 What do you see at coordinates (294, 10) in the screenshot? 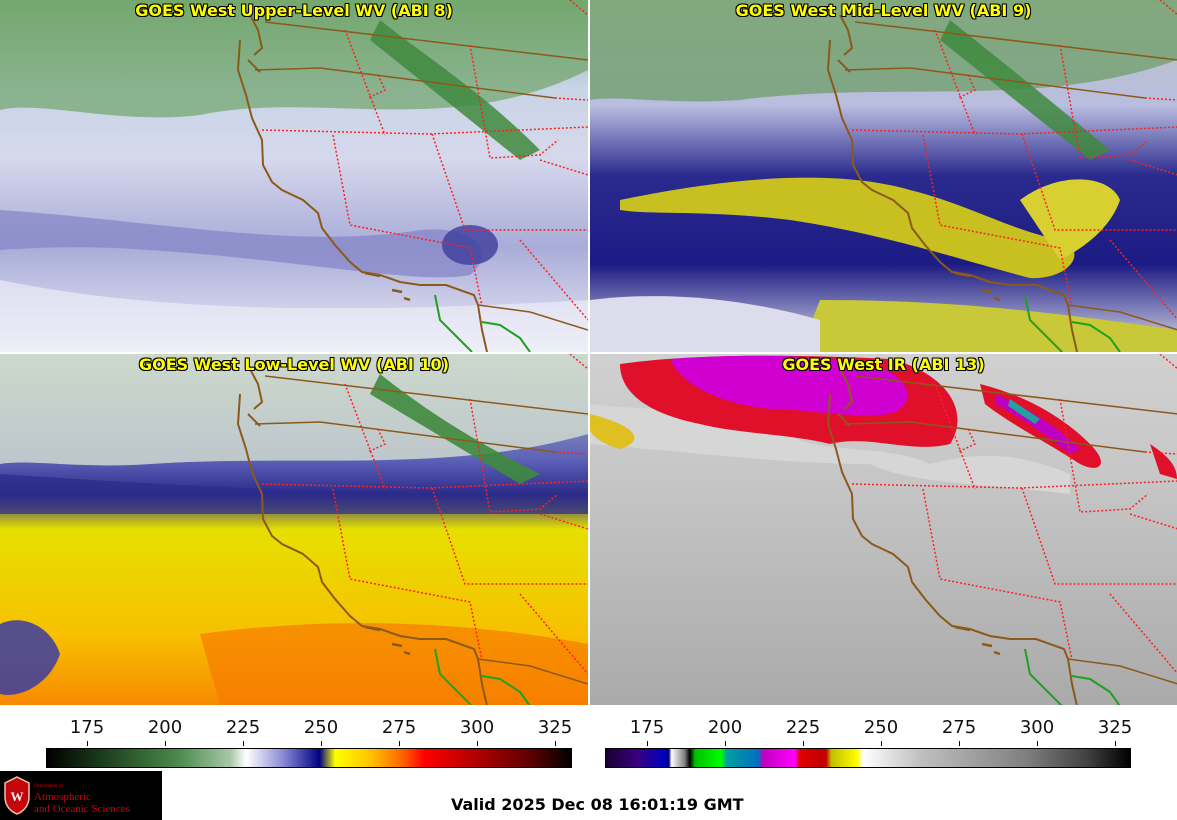
I see `panel-title: GOES West Upper-Level WV (ABI 8)` at bounding box center [294, 10].